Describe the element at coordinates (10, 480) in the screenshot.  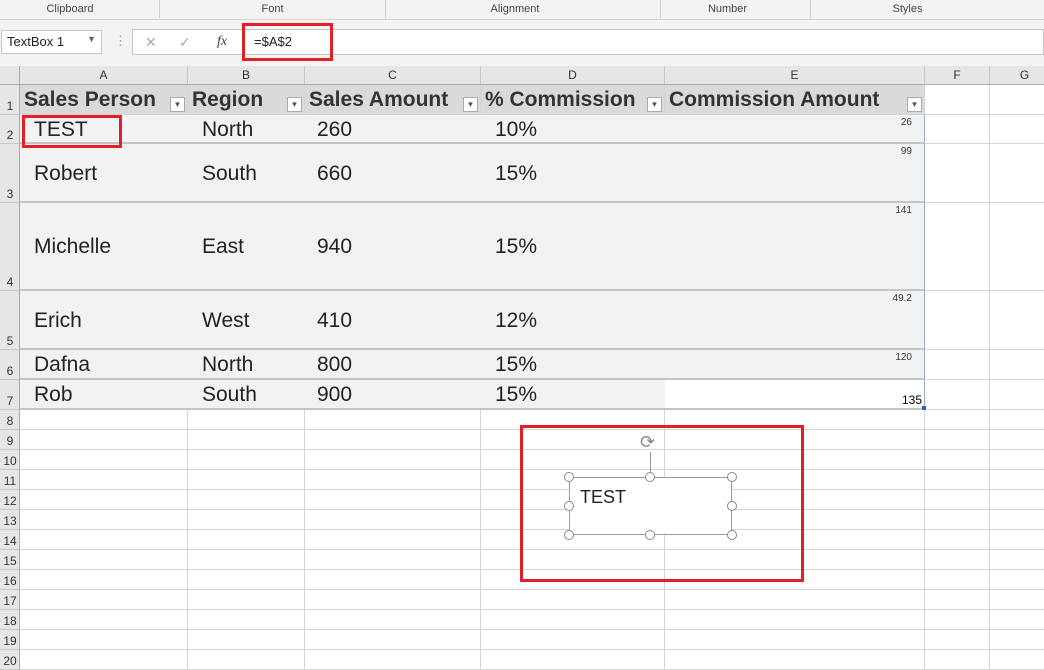
I see `row-header: 11` at that location.